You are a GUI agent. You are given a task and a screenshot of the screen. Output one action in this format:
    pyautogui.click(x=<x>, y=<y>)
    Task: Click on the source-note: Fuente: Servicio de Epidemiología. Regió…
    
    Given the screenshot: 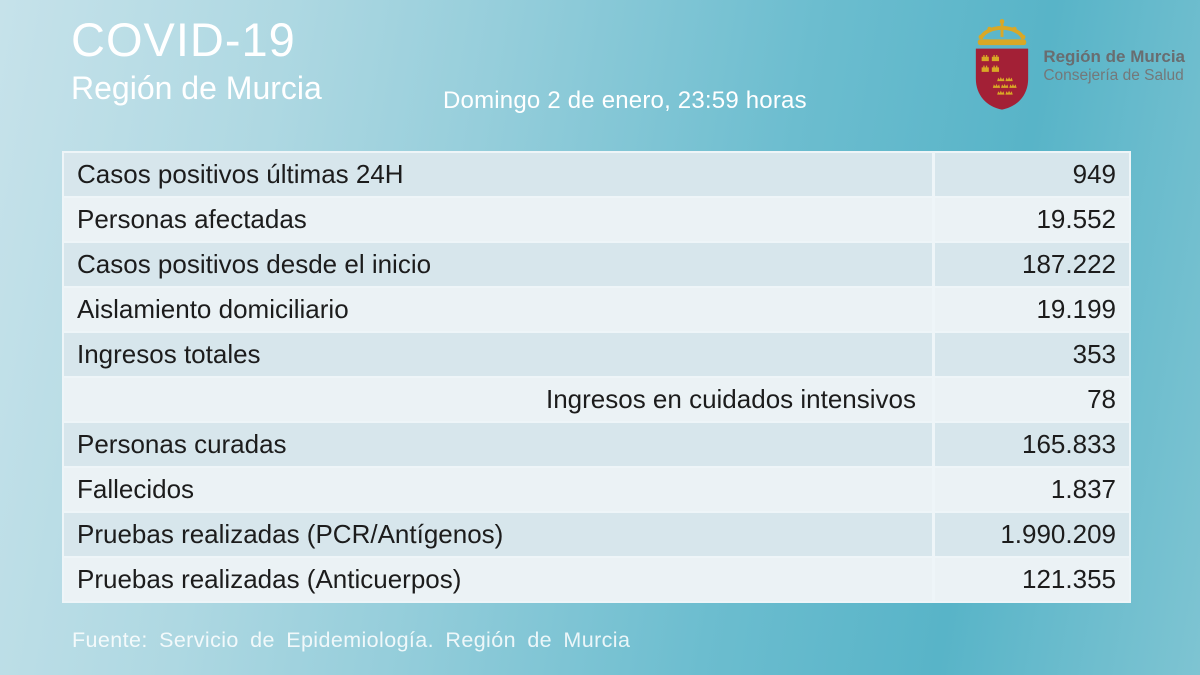 What is the action you would take?
    pyautogui.click(x=351, y=640)
    